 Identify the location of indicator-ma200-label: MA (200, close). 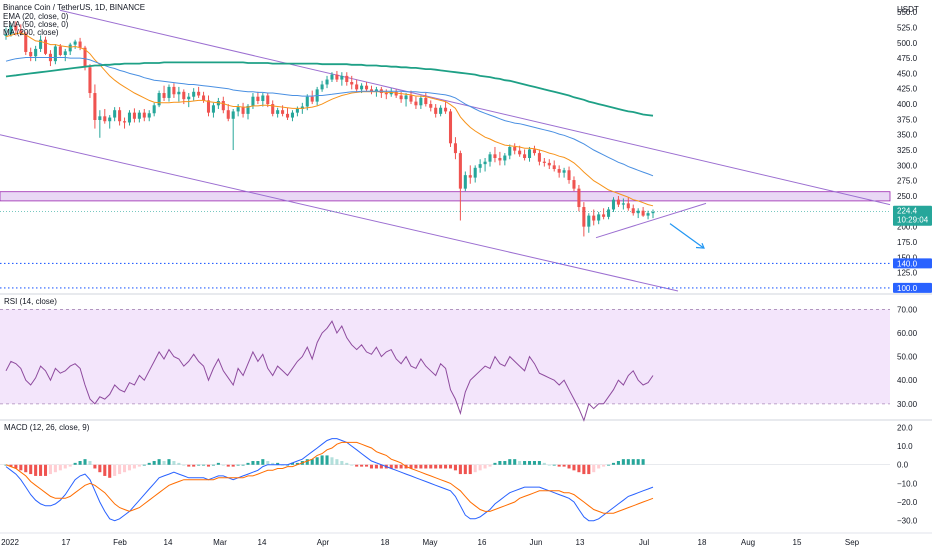
(31, 32).